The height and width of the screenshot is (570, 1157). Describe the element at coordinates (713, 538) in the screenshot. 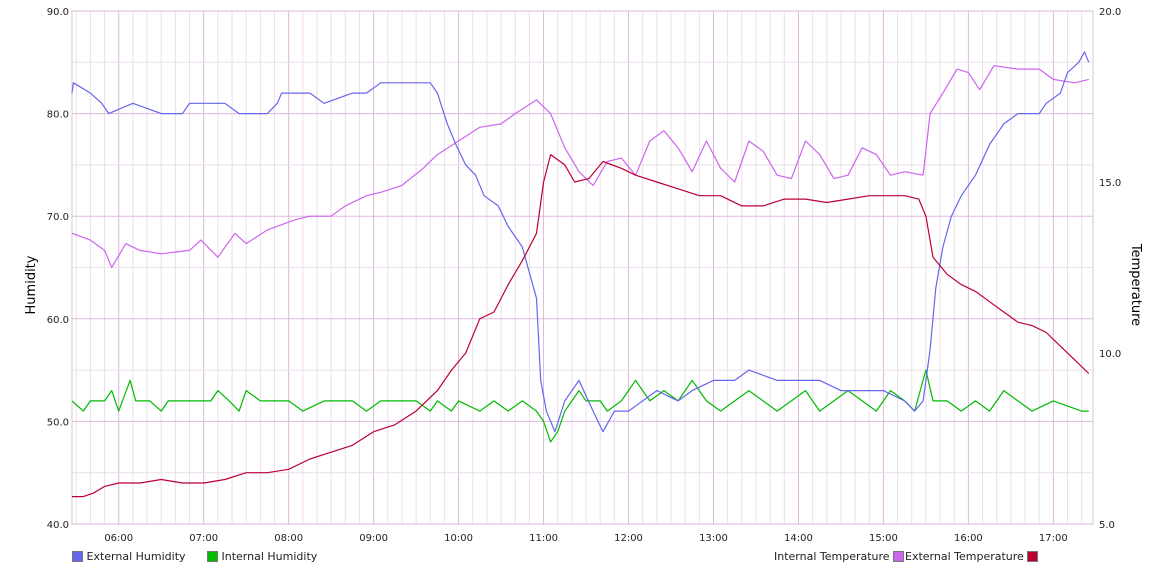

I see `x-tick-label: 13:00` at that location.